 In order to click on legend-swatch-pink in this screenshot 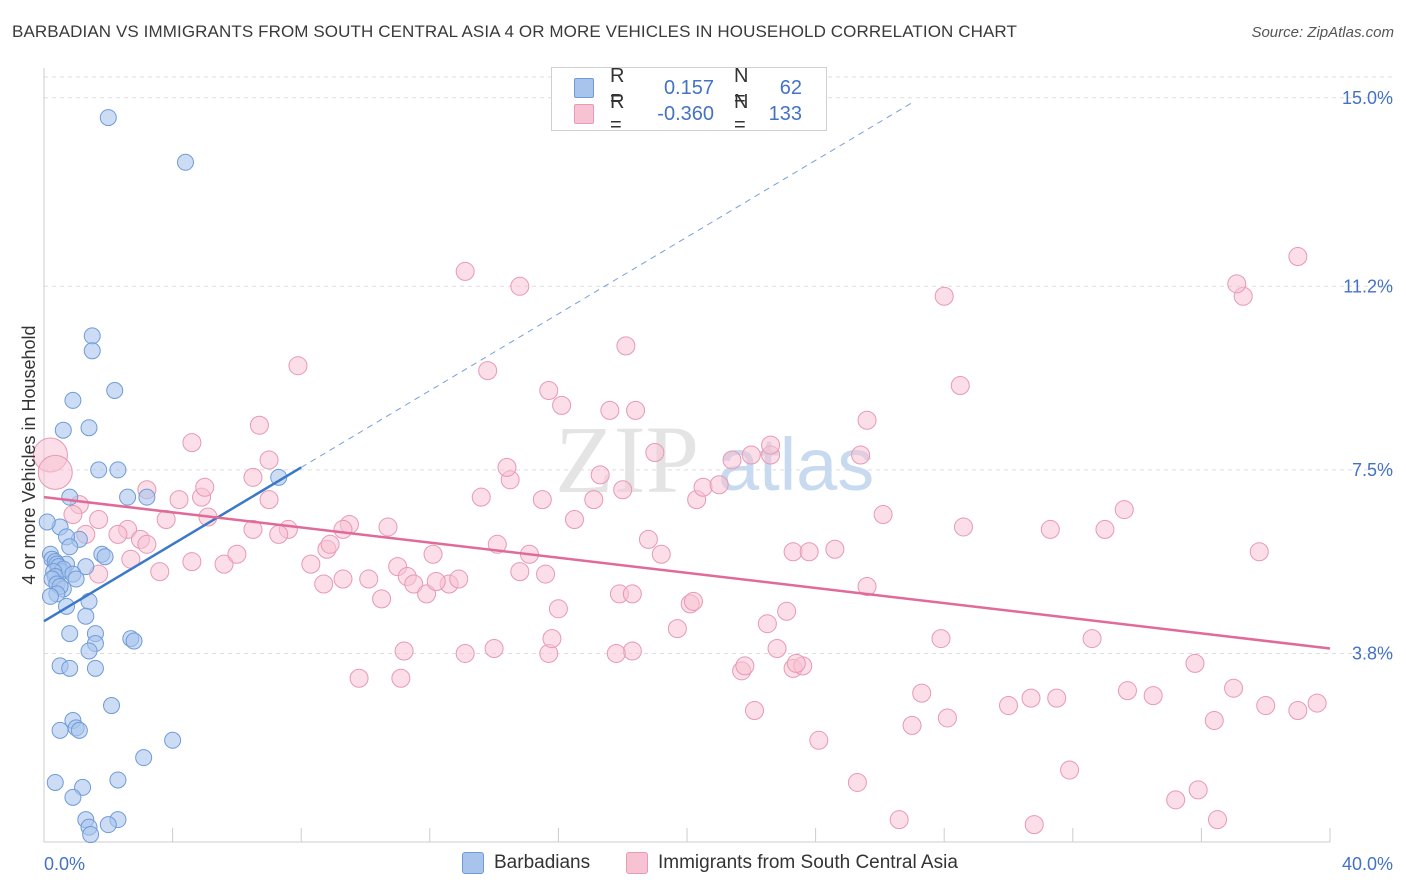, I will do `click(584, 114)`.